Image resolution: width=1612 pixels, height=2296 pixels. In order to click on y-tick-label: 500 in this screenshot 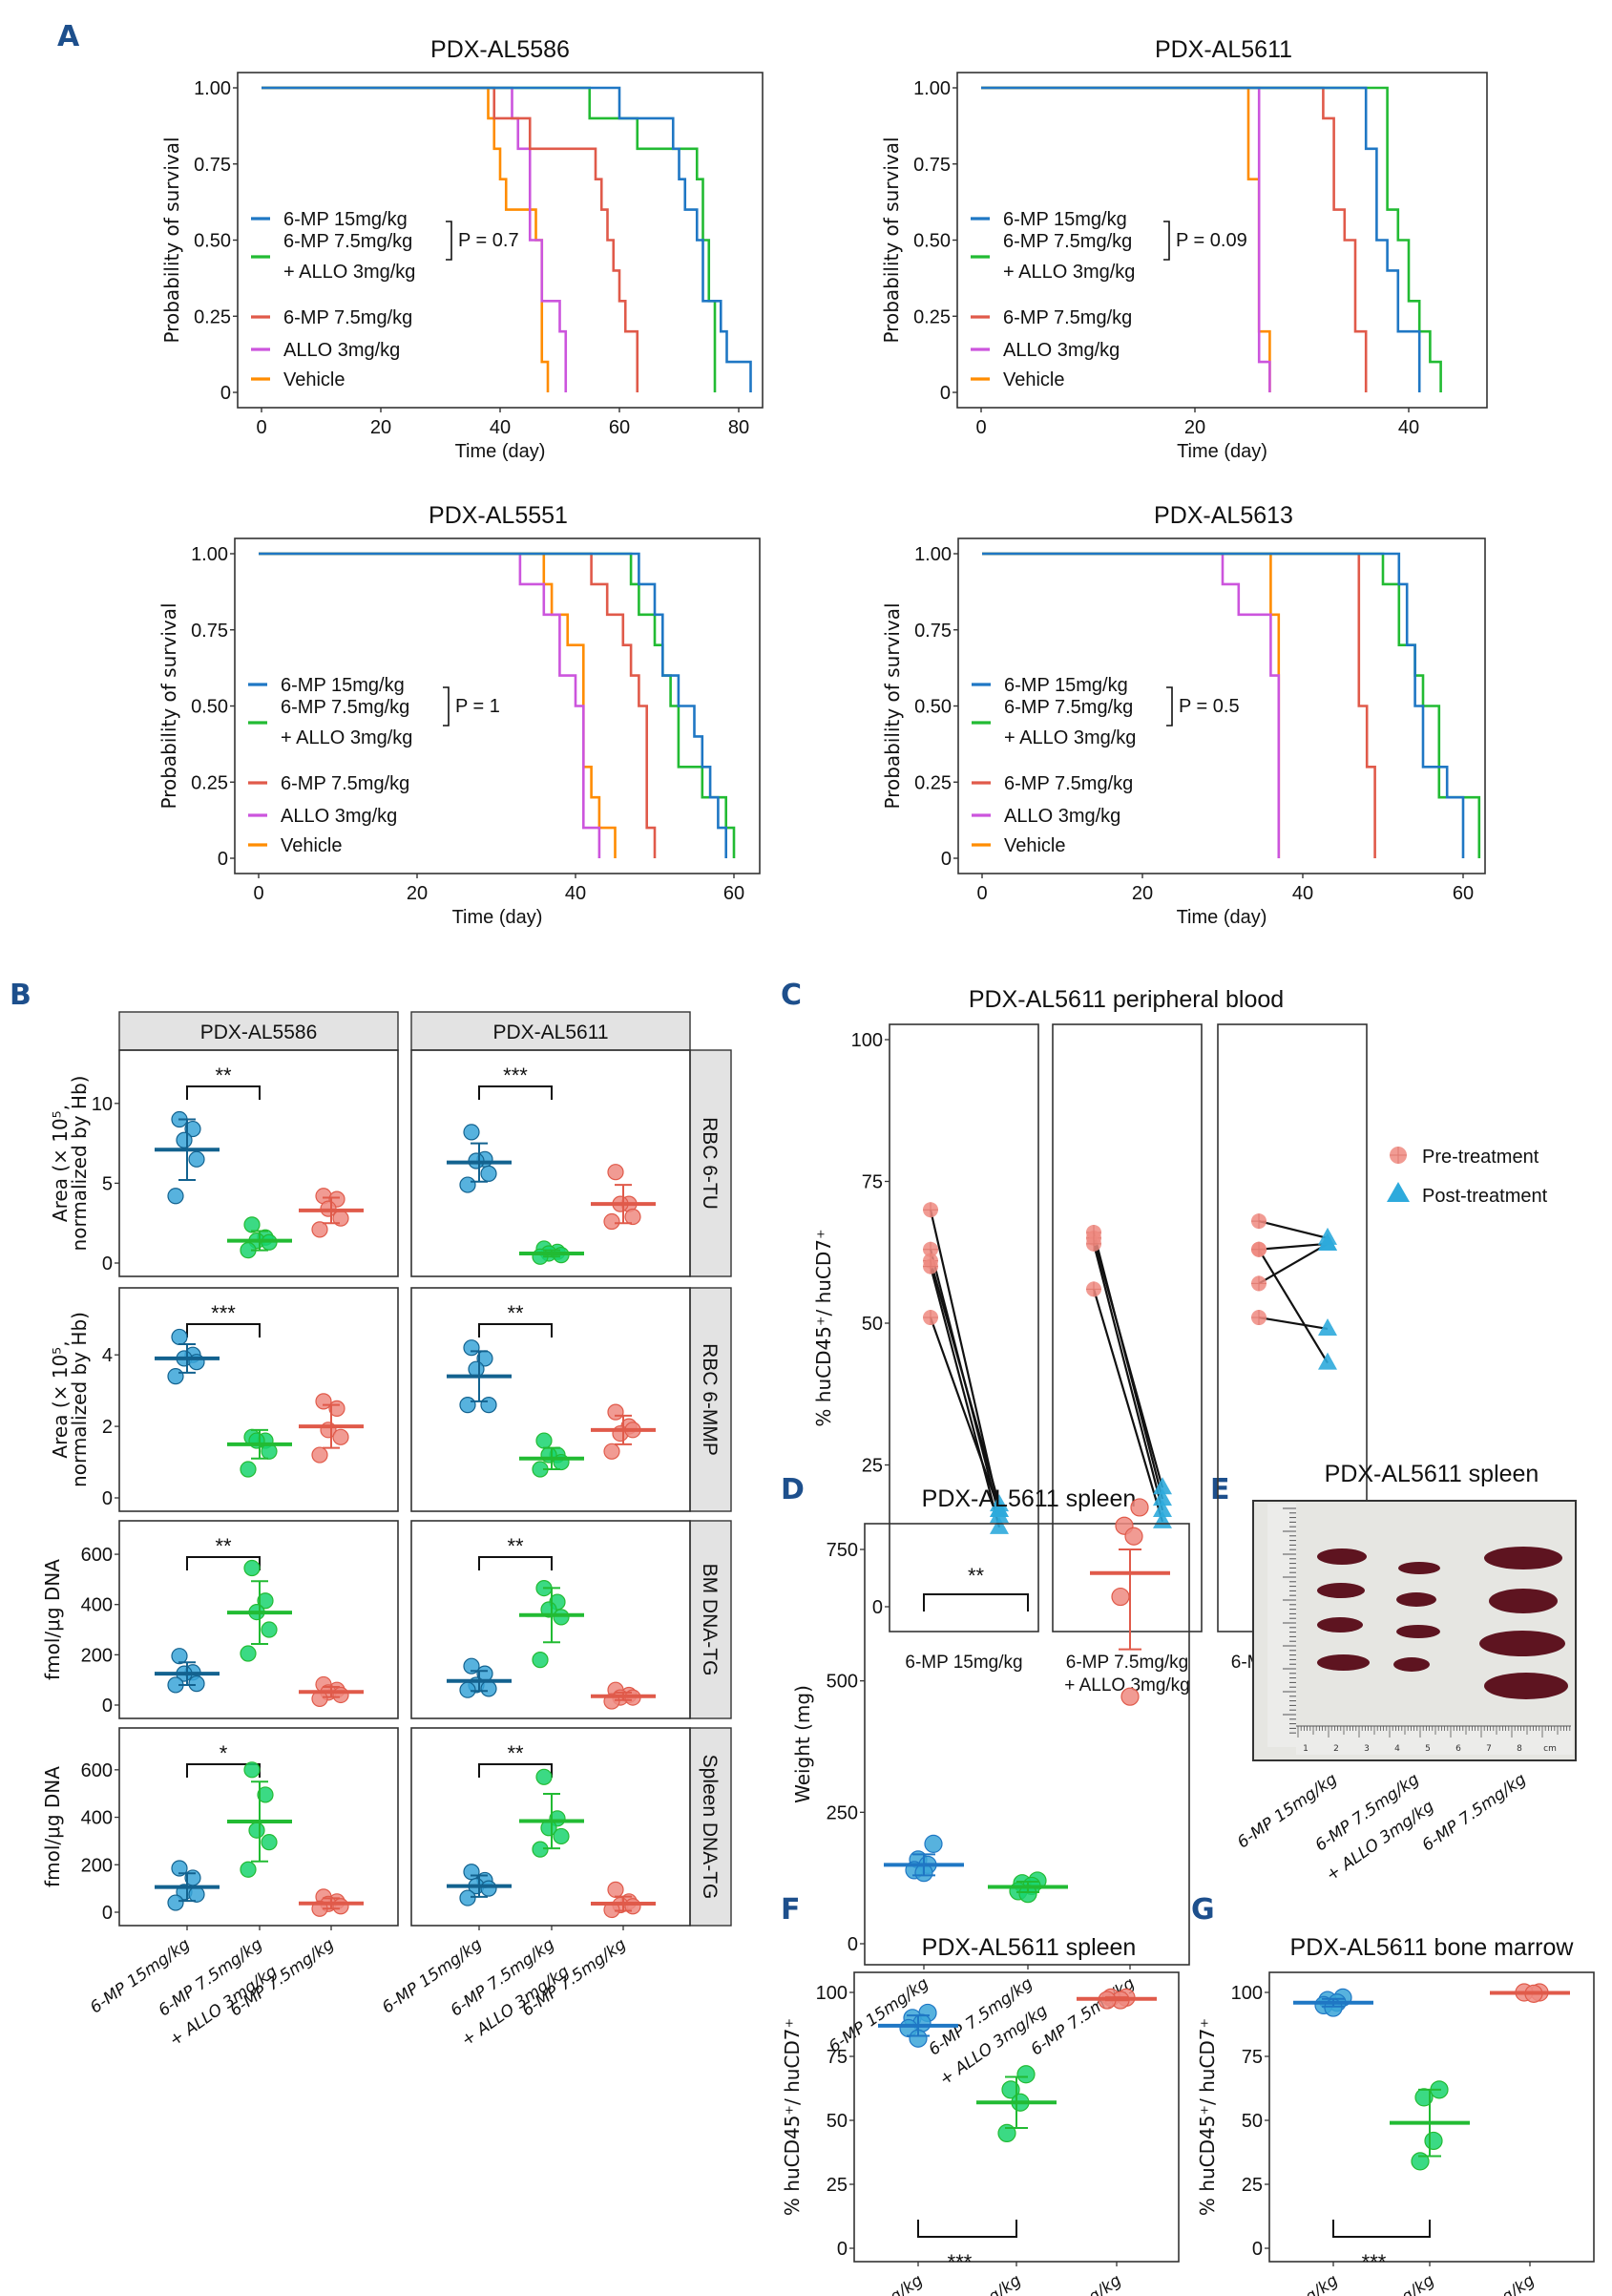, I will do `click(842, 1682)`.